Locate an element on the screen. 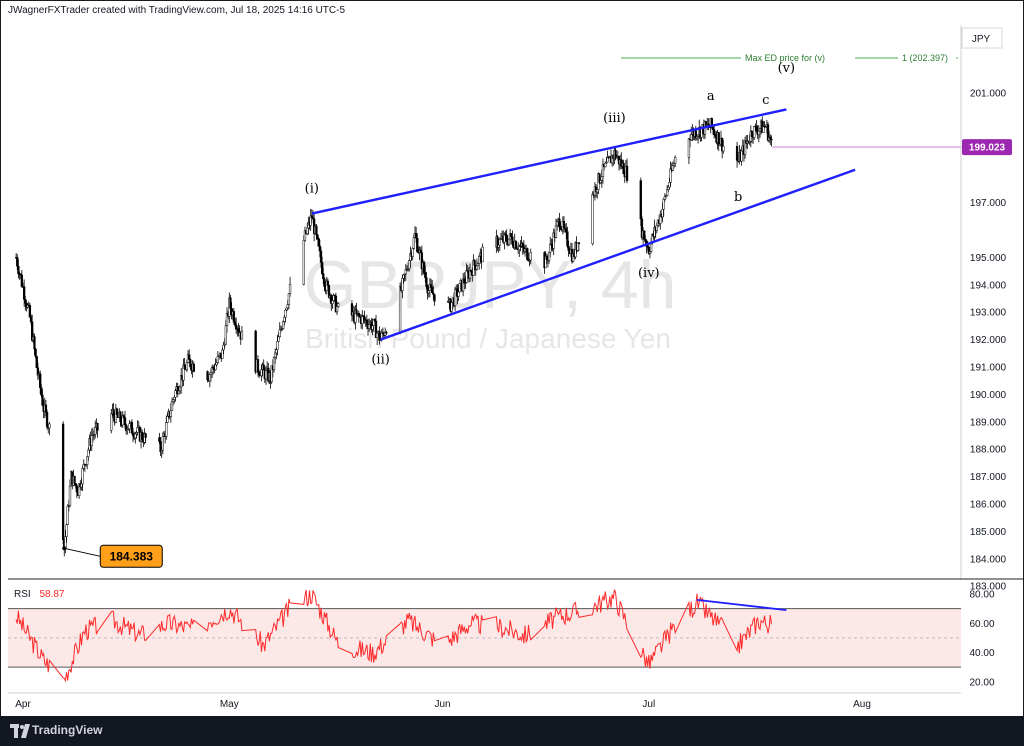 This screenshot has width=1024, height=746. wedge-lower-trendline is located at coordinates (618, 254).